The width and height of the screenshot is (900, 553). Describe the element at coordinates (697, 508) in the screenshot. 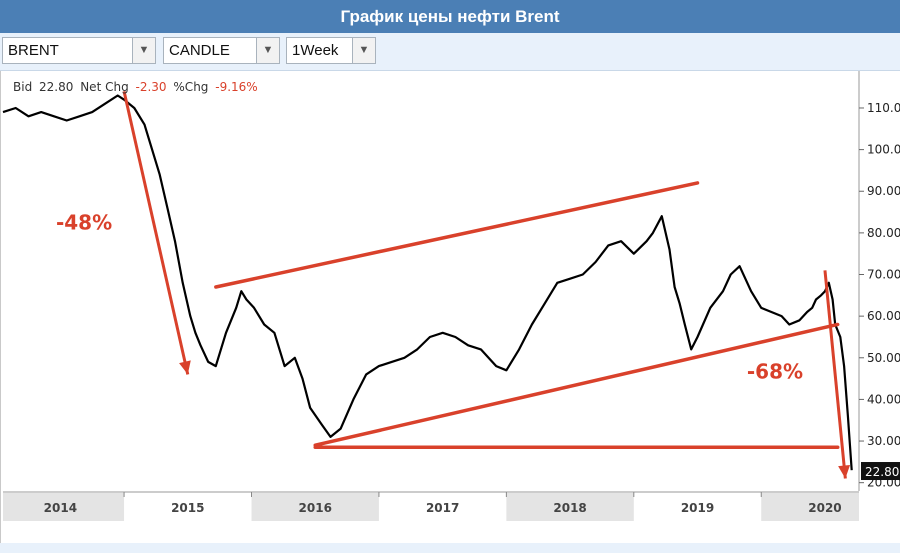

I see `x-tick-label: 2019` at that location.